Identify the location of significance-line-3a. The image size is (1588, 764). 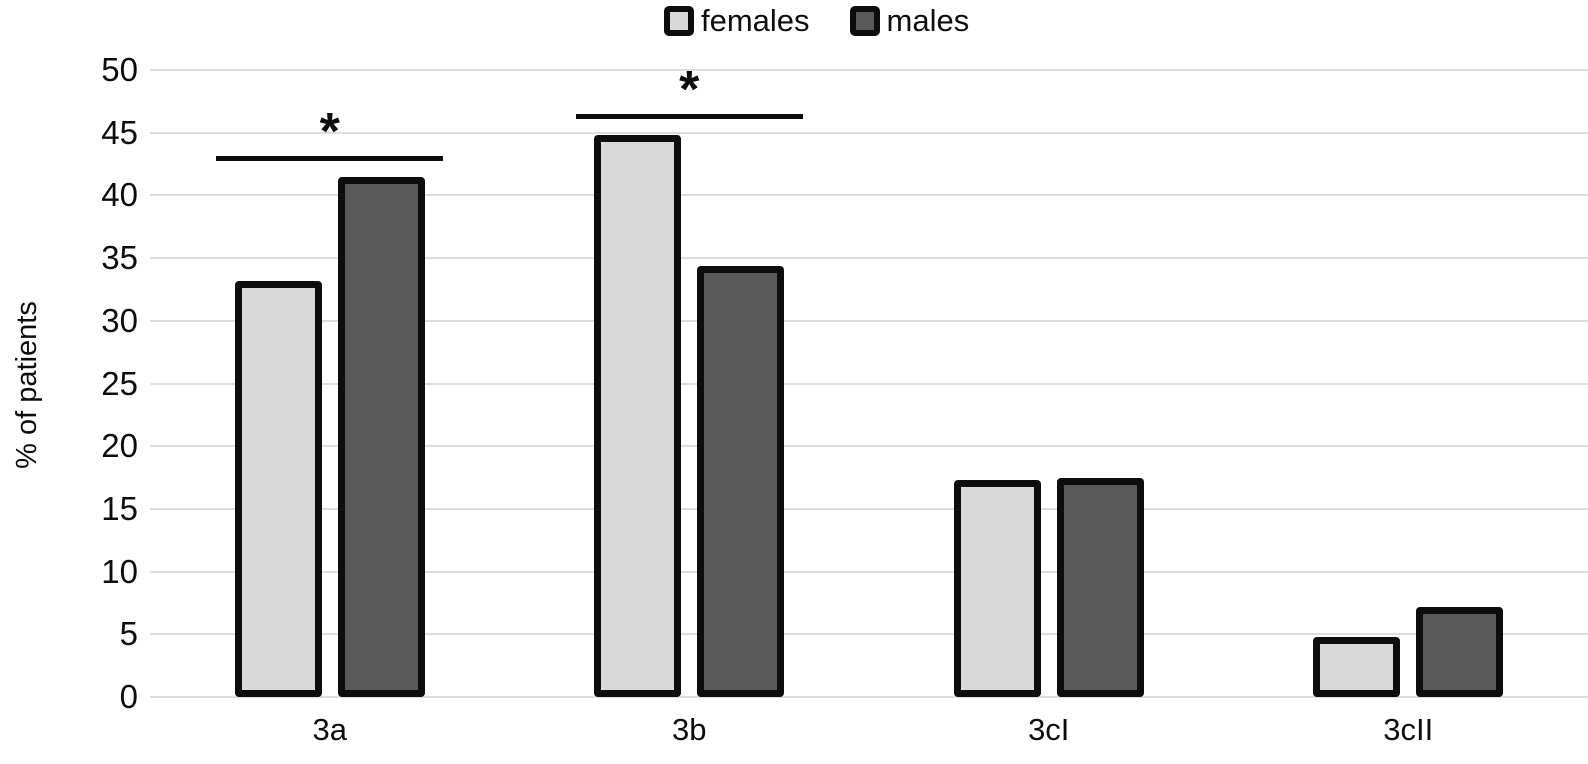
(330, 158).